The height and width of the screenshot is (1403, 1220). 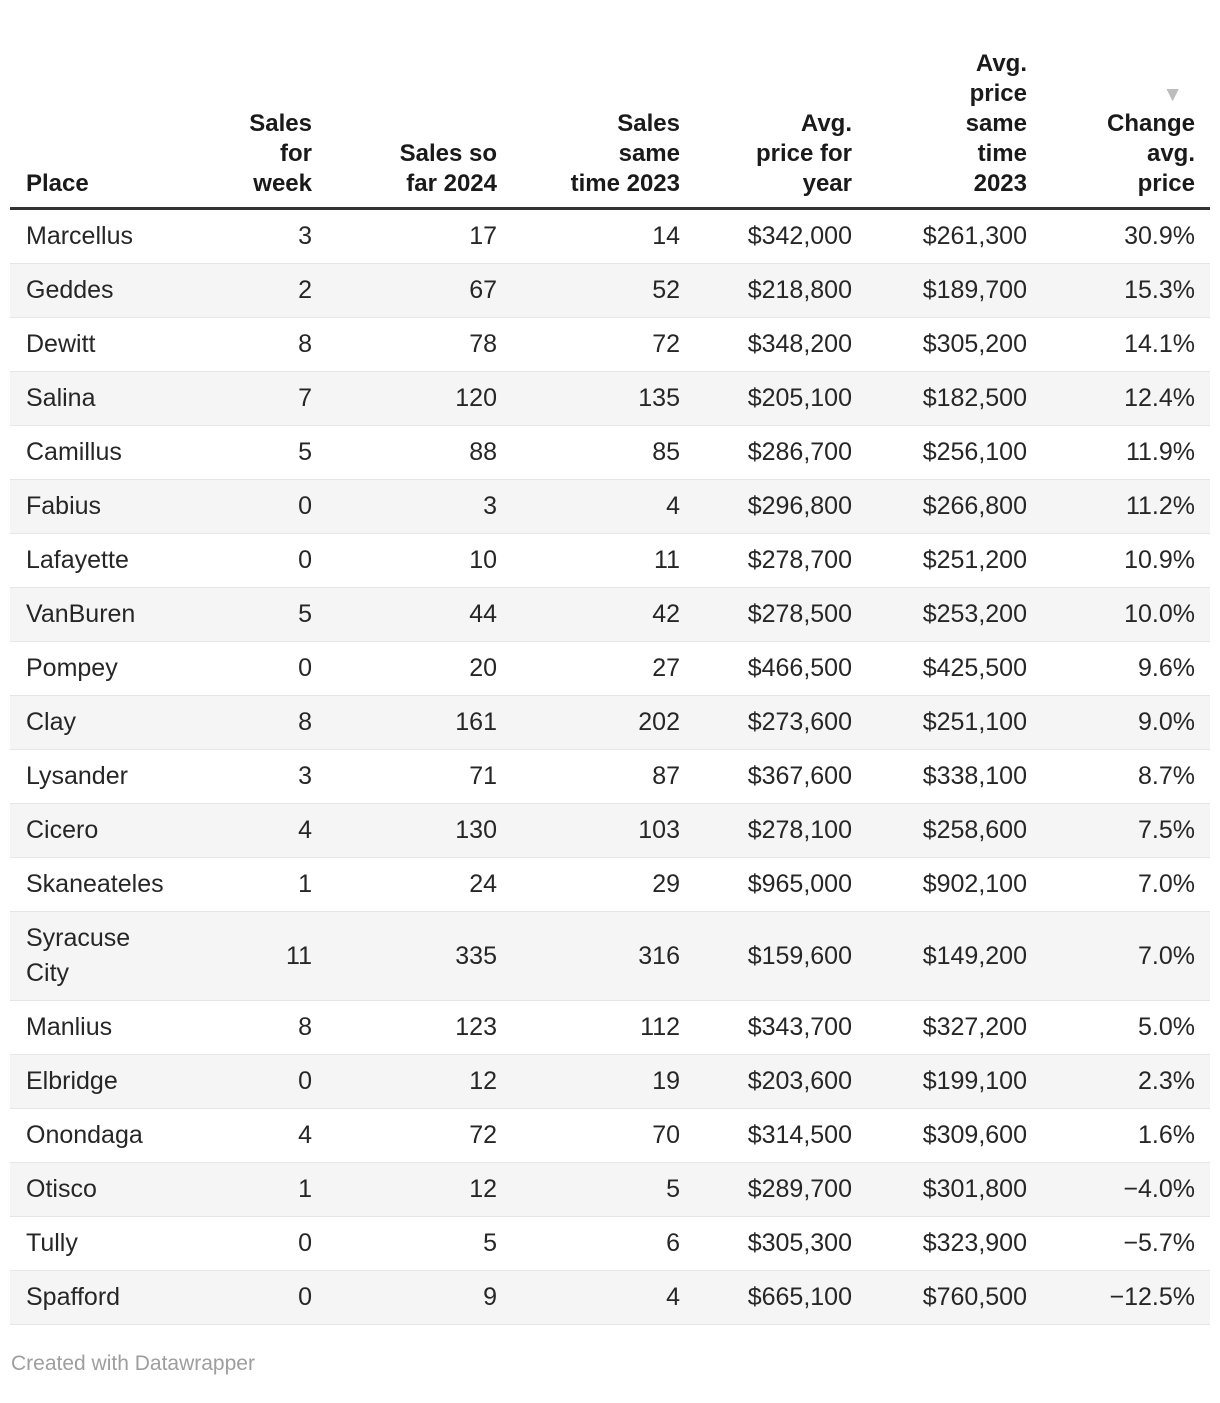 What do you see at coordinates (781, 884) in the screenshot?
I see `value-cell: $965,000` at bounding box center [781, 884].